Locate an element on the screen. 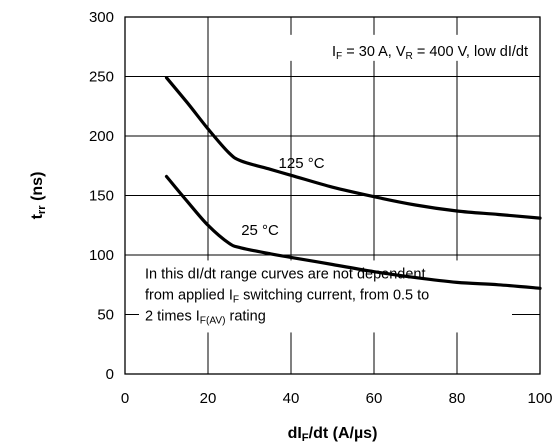  note-line-3-run-0: 2 times I is located at coordinates (172, 316).